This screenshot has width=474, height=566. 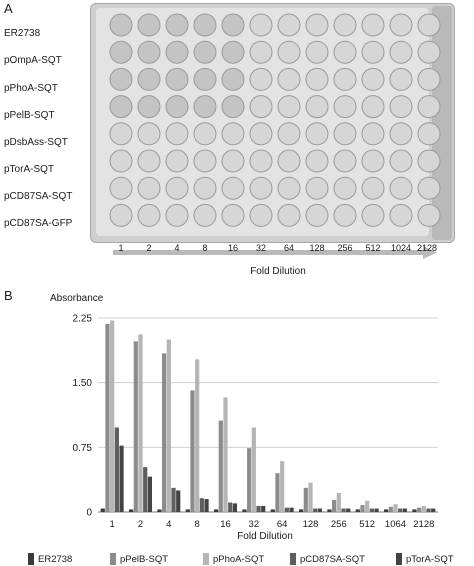 What do you see at coordinates (395, 524) in the screenshot?
I see `x-tick-label: 1064` at bounding box center [395, 524].